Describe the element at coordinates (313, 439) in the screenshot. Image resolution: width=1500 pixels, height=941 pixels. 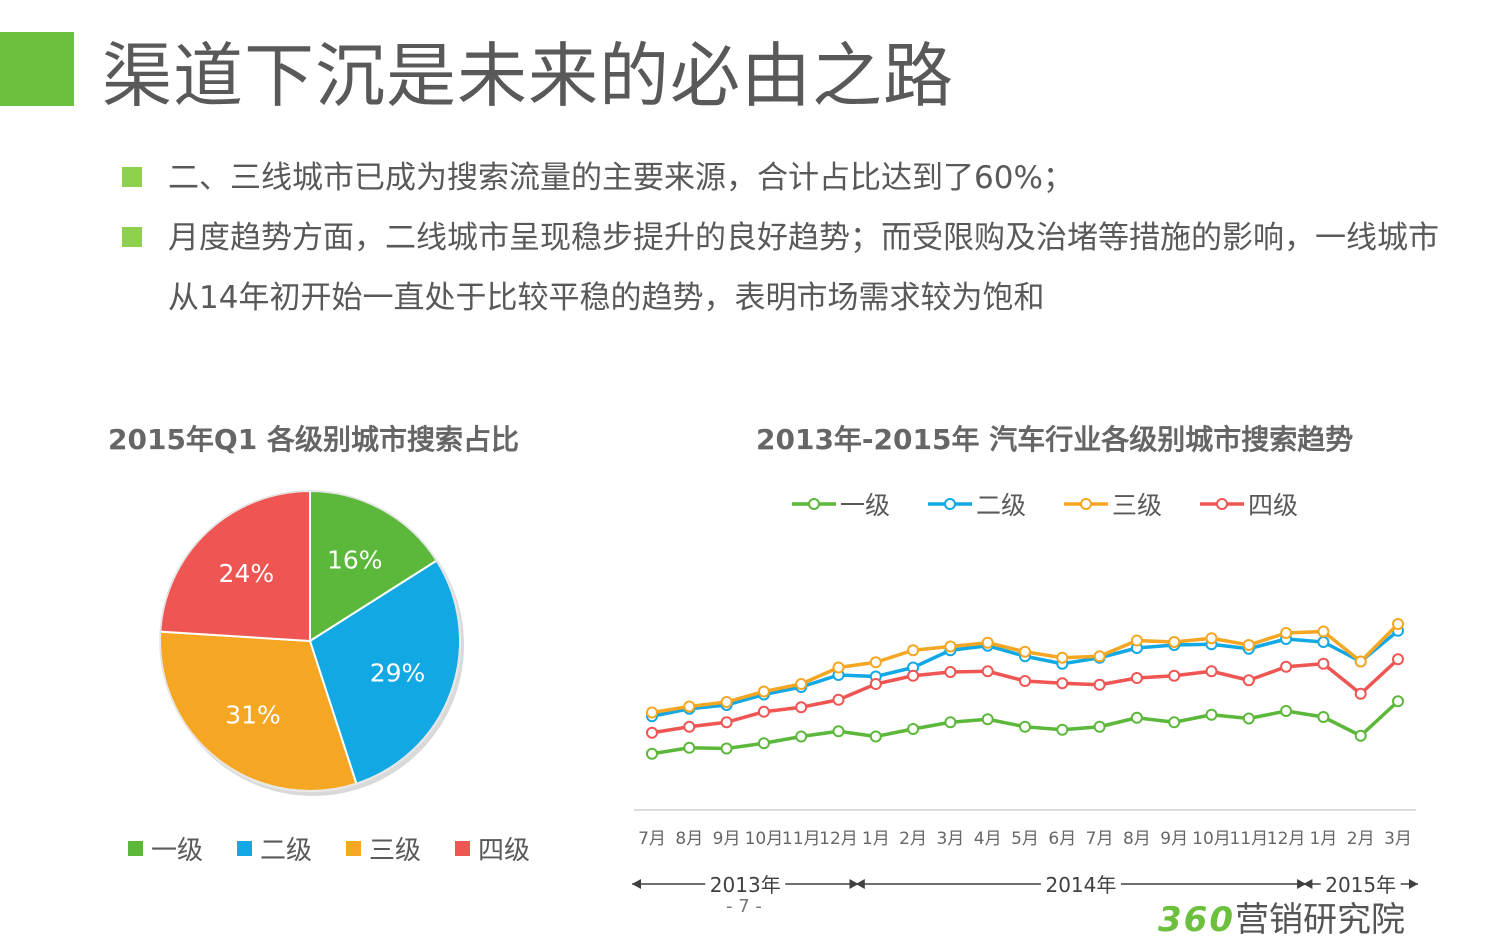
I see `pie-chart-title: 2015年Q1 各级别城市搜索占比` at that location.